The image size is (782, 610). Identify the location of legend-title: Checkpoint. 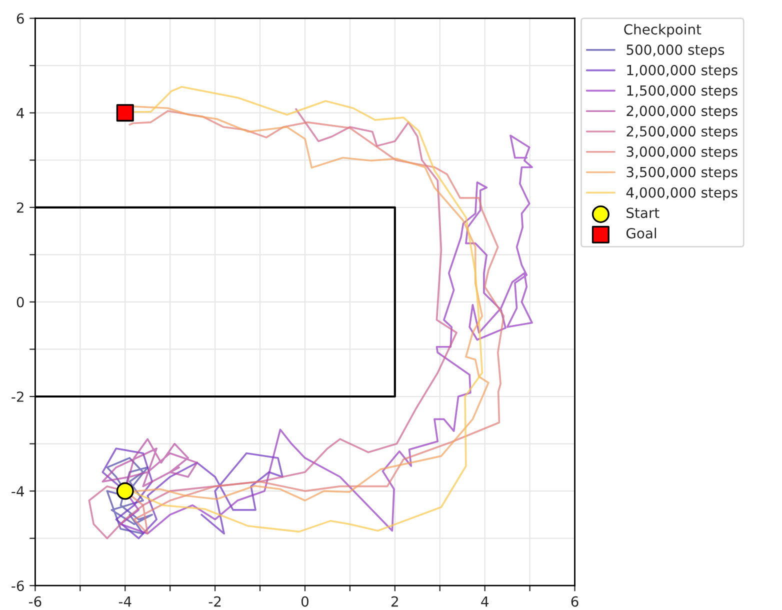
(663, 31).